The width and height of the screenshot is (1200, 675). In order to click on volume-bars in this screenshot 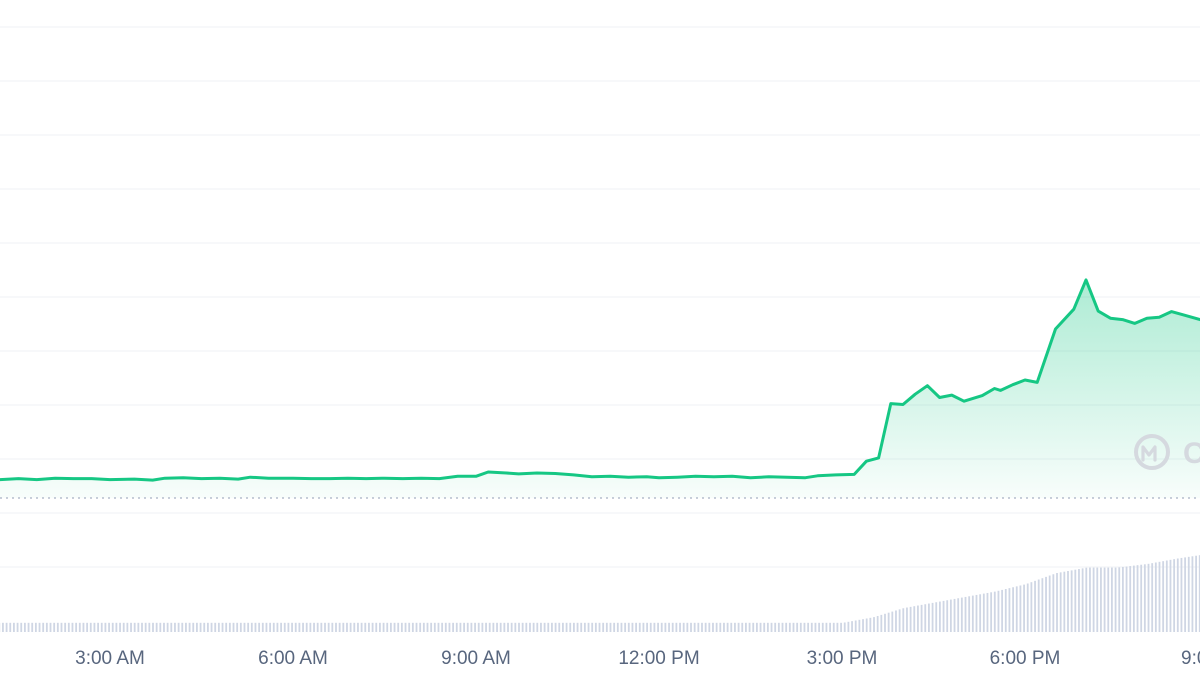, I will do `click(600, 593)`.